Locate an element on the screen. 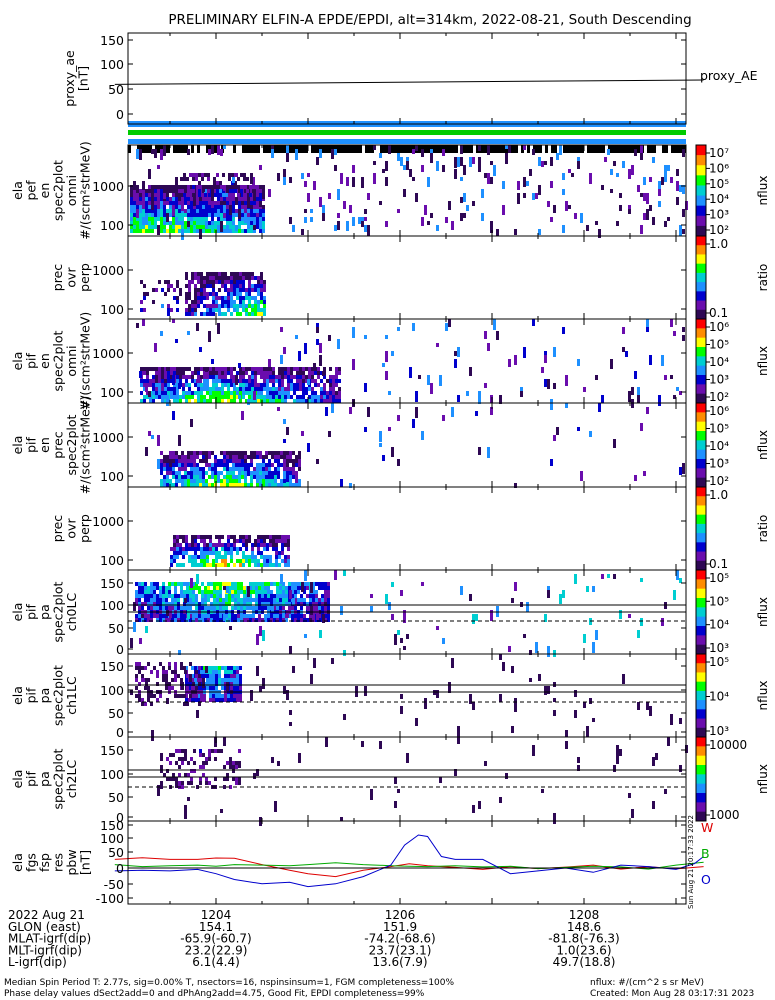 The width and height of the screenshot is (775, 1000). colorbar-segment is located at coordinates (701, 612).